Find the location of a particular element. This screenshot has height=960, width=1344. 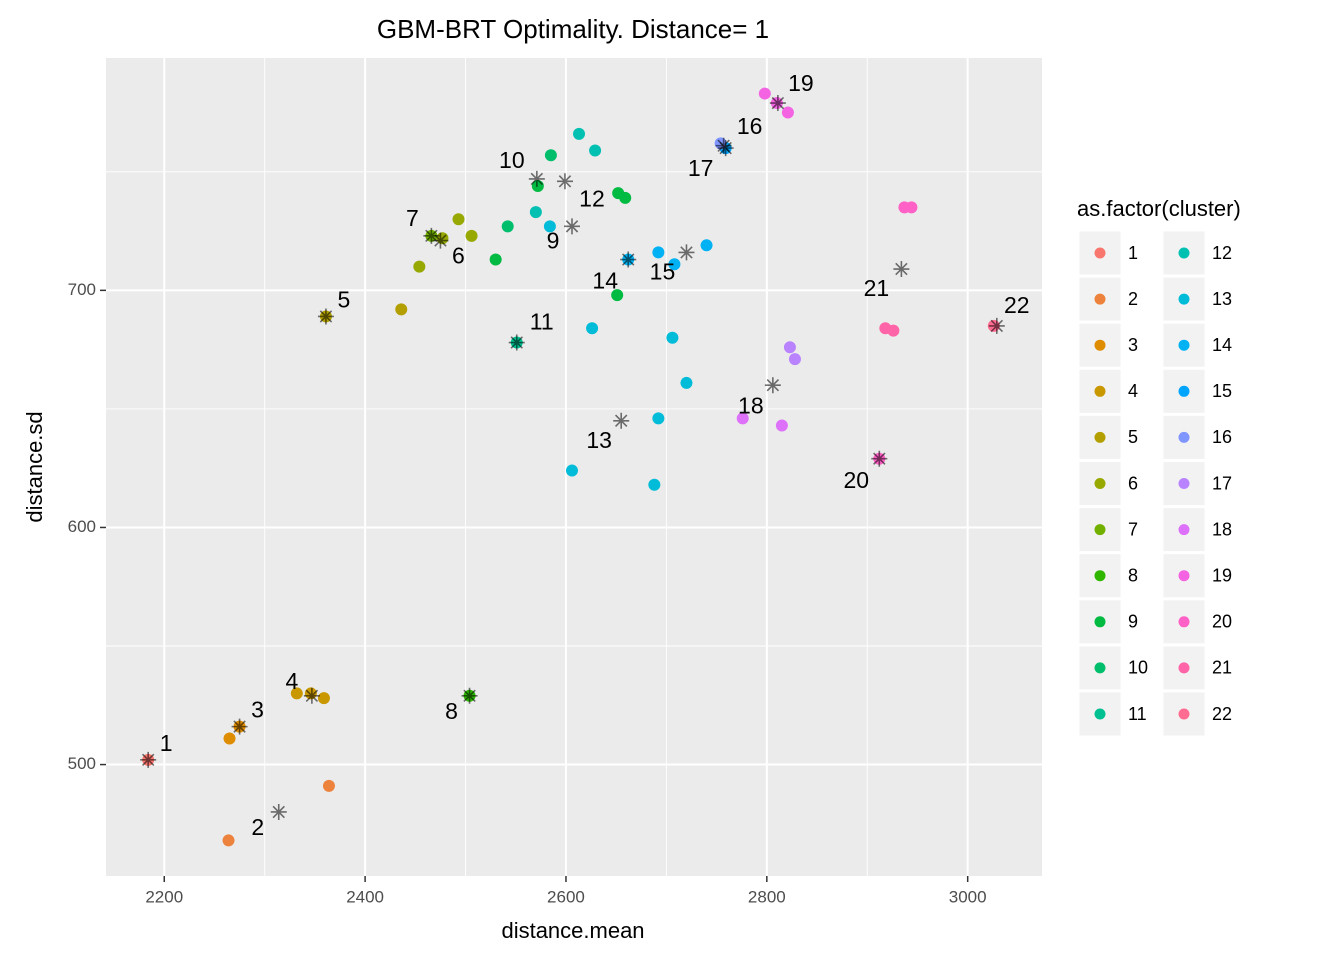

cluster-label: 8 is located at coordinates (451, 711).